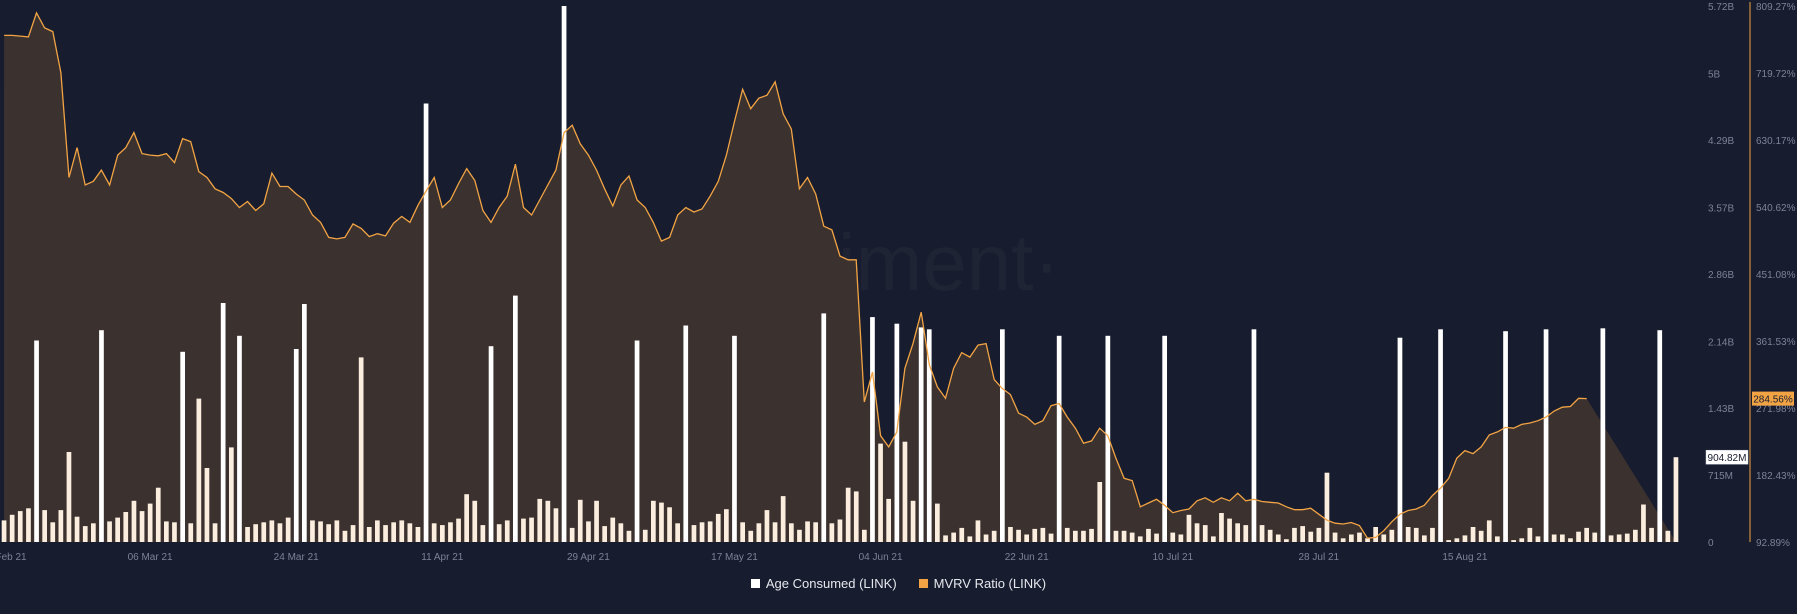 This screenshot has height=614, width=1797. What do you see at coordinates (1776, 141) in the screenshot?
I see `right-axis-tick-label: 630.17%` at bounding box center [1776, 141].